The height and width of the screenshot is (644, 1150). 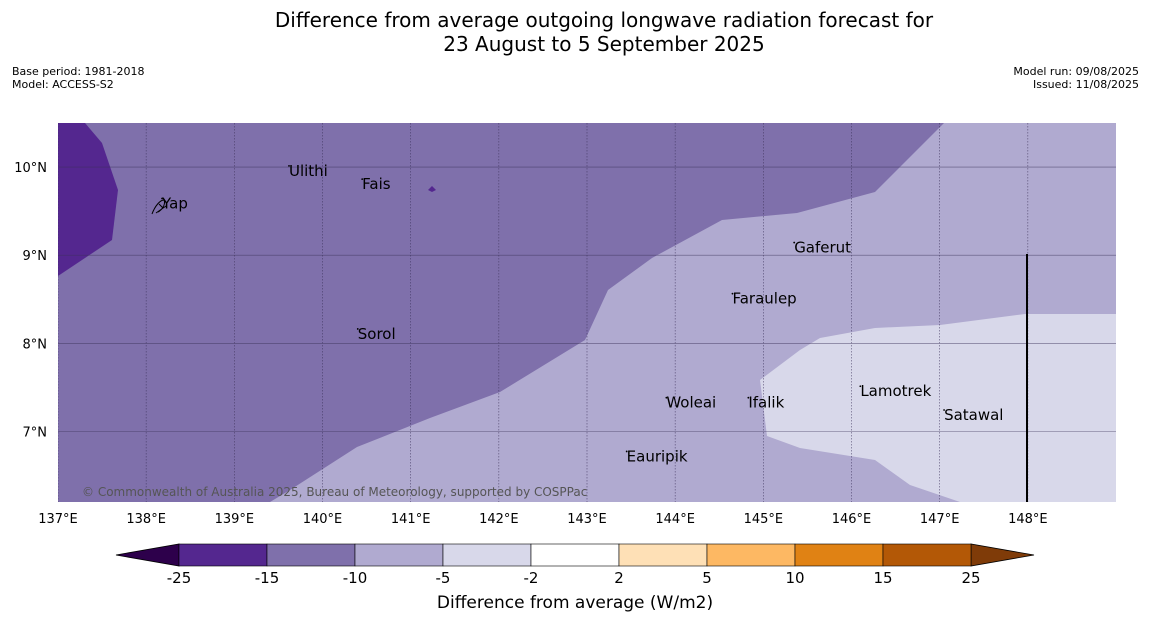 What do you see at coordinates (970, 578) in the screenshot?
I see `colorbar-tick-label: 25` at bounding box center [970, 578].